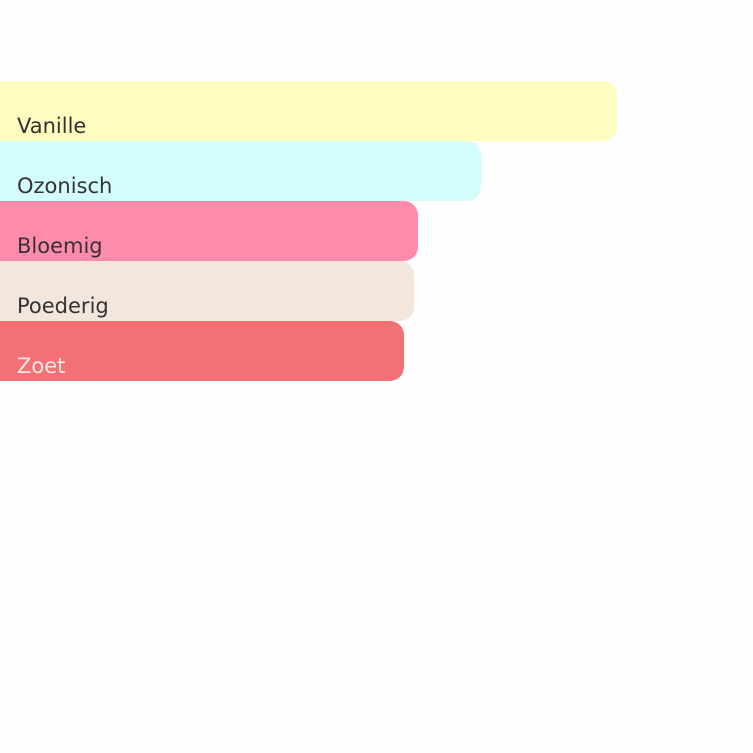 Image resolution: width=753 pixels, height=753 pixels. What do you see at coordinates (60, 246) in the screenshot?
I see `accord-label: Bloemig` at bounding box center [60, 246].